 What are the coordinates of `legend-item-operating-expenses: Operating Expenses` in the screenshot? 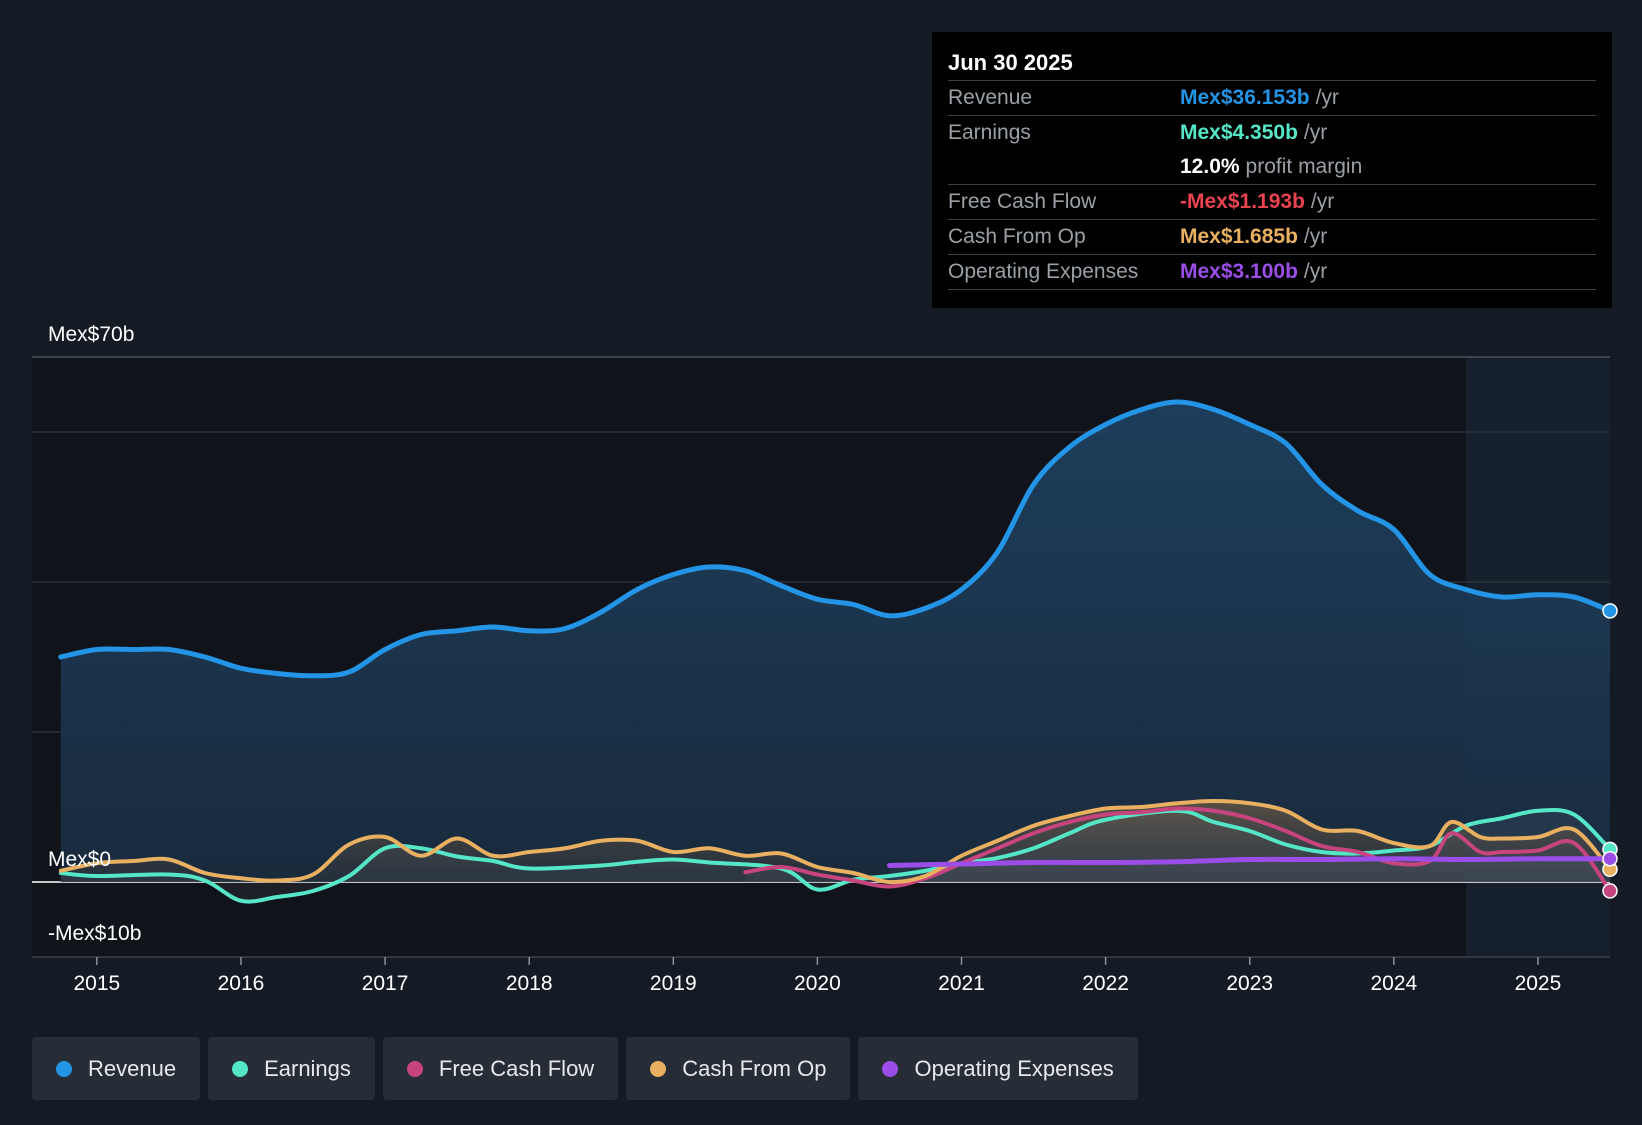 It's located at (998, 1068).